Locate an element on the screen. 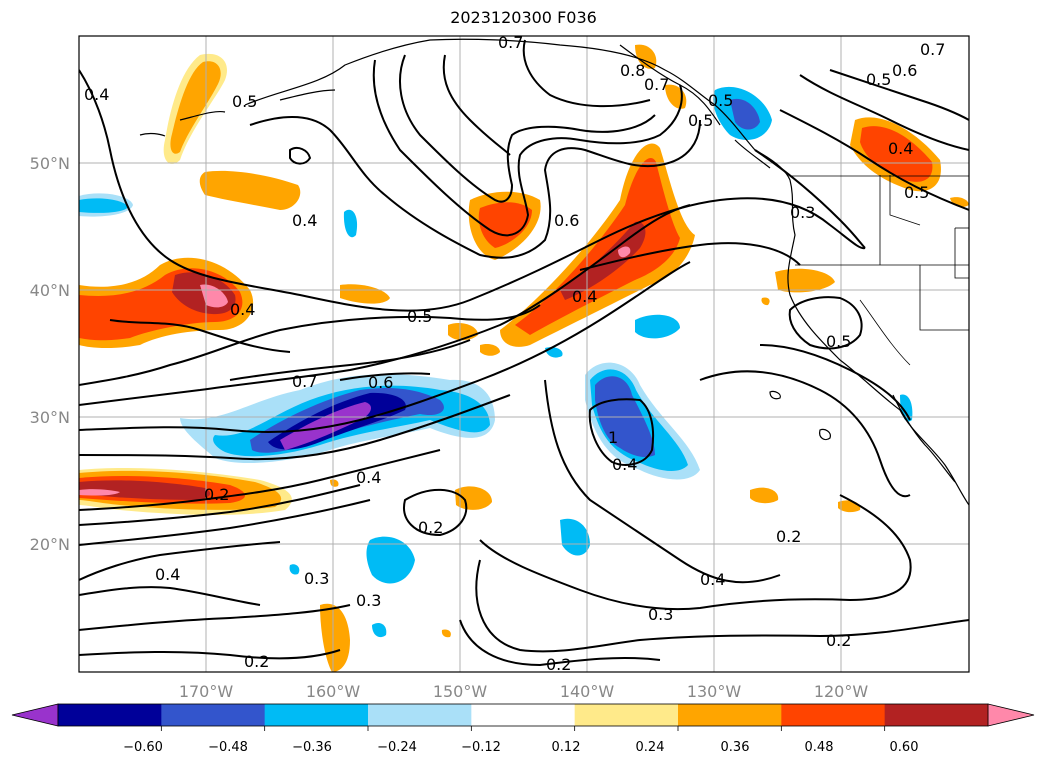  contour-label: 1 is located at coordinates (613, 437).